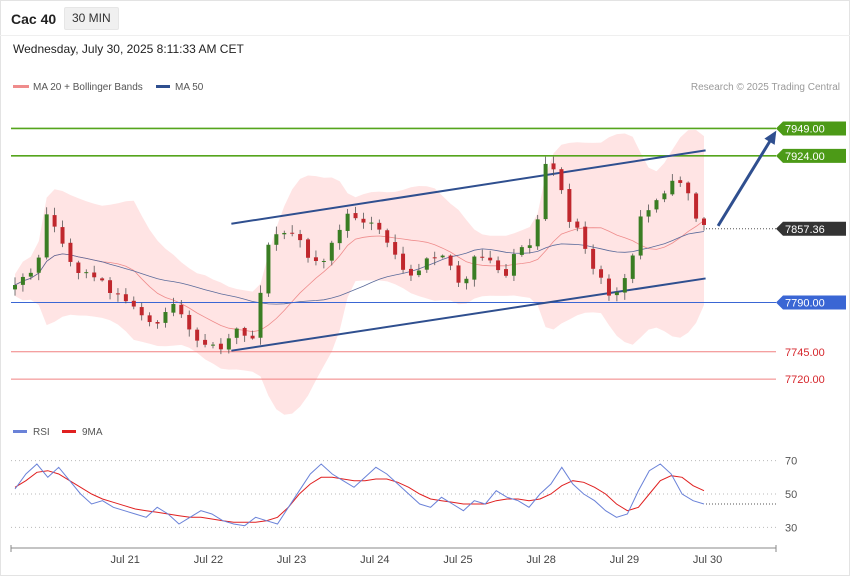 Image resolution: width=850 pixels, height=576 pixels. Describe the element at coordinates (765, 87) in the screenshot. I see `credit-label: Research © 2025 Trading Central` at that location.